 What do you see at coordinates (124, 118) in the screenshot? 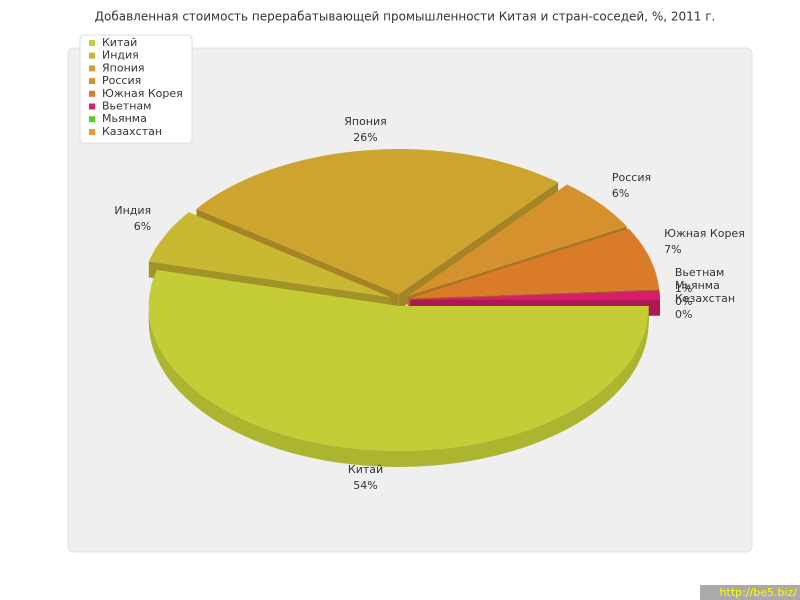
I see `legend-label: Мьянма` at bounding box center [124, 118].